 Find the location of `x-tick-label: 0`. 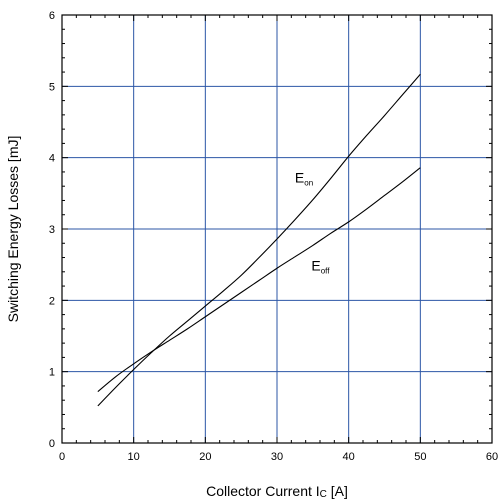

x-tick-label: 0 is located at coordinates (62, 457).